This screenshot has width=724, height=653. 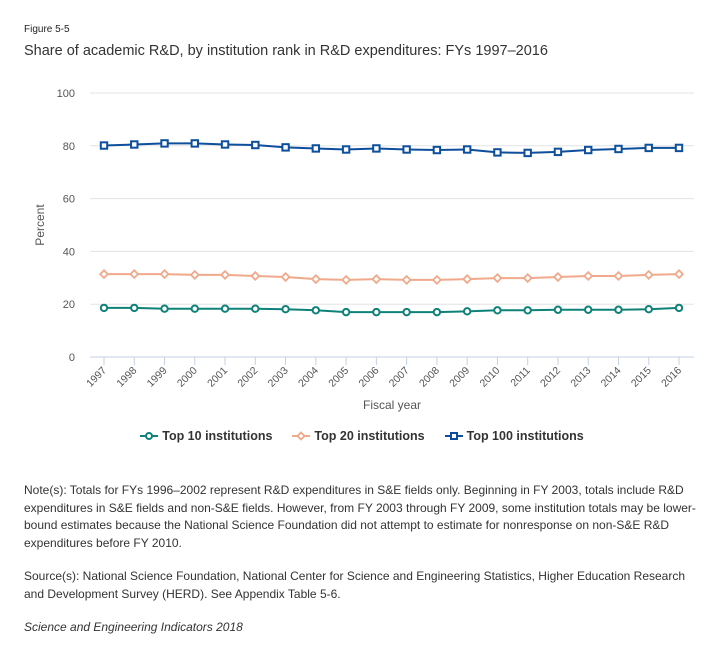 What do you see at coordinates (453, 436) in the screenshot?
I see `legend-marker-square-icon` at bounding box center [453, 436].